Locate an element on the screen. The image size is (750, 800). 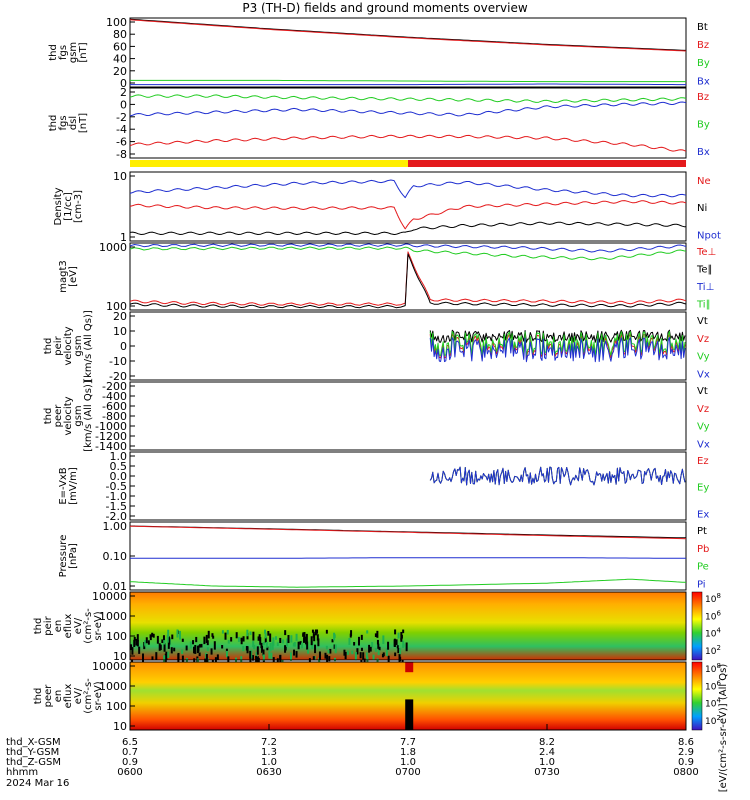
x-tick-label: 0.7 is located at coordinates (130, 752).